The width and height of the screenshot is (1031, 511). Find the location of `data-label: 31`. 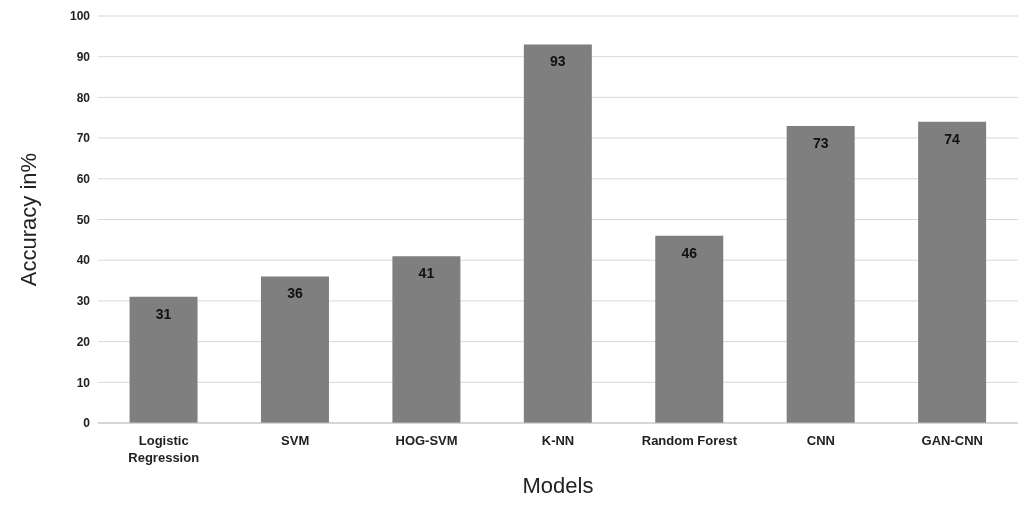

data-label: 31 is located at coordinates (163, 313).